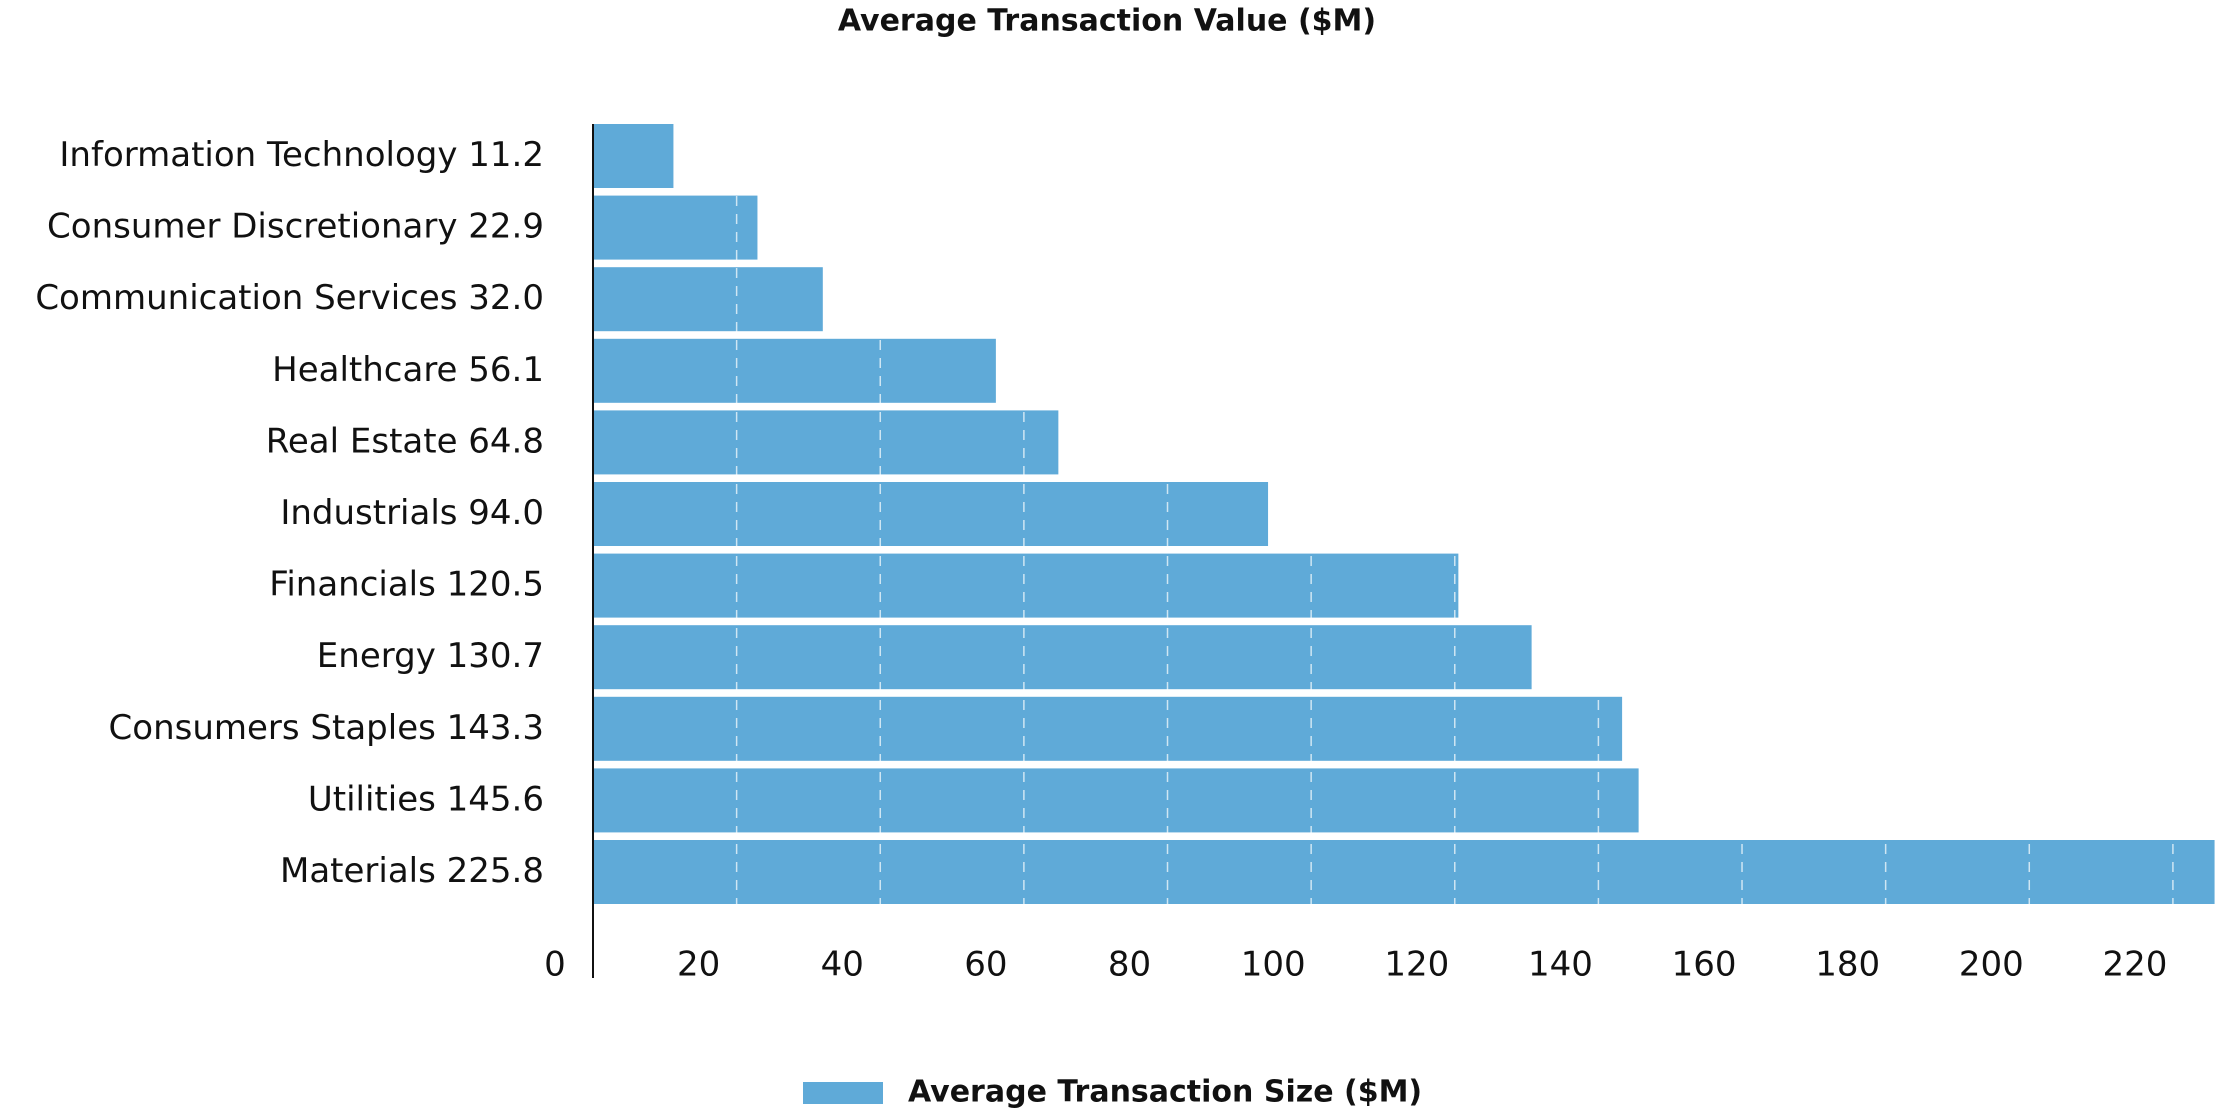  I want to click on x-tick-label: 160, so click(1704, 965).